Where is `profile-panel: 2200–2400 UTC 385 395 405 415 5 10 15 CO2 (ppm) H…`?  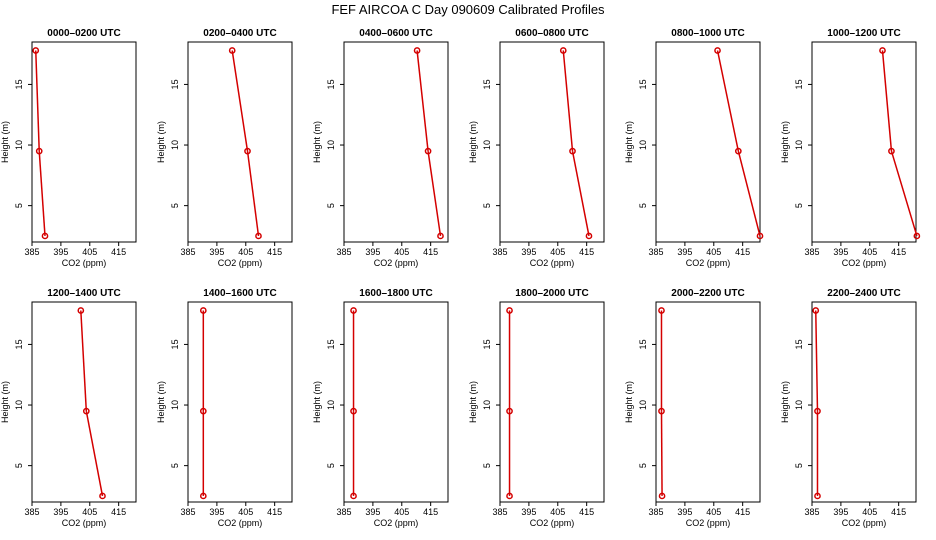 profile-panel: 2200–2400 UTC 385 395 405 415 5 10 15 CO2 (ppm) H… is located at coordinates (848, 408).